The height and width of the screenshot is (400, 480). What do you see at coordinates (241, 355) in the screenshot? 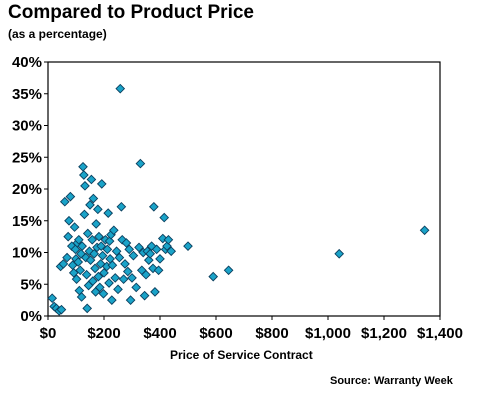
I see `x-axis-label: Price of Service Contract` at bounding box center [241, 355].